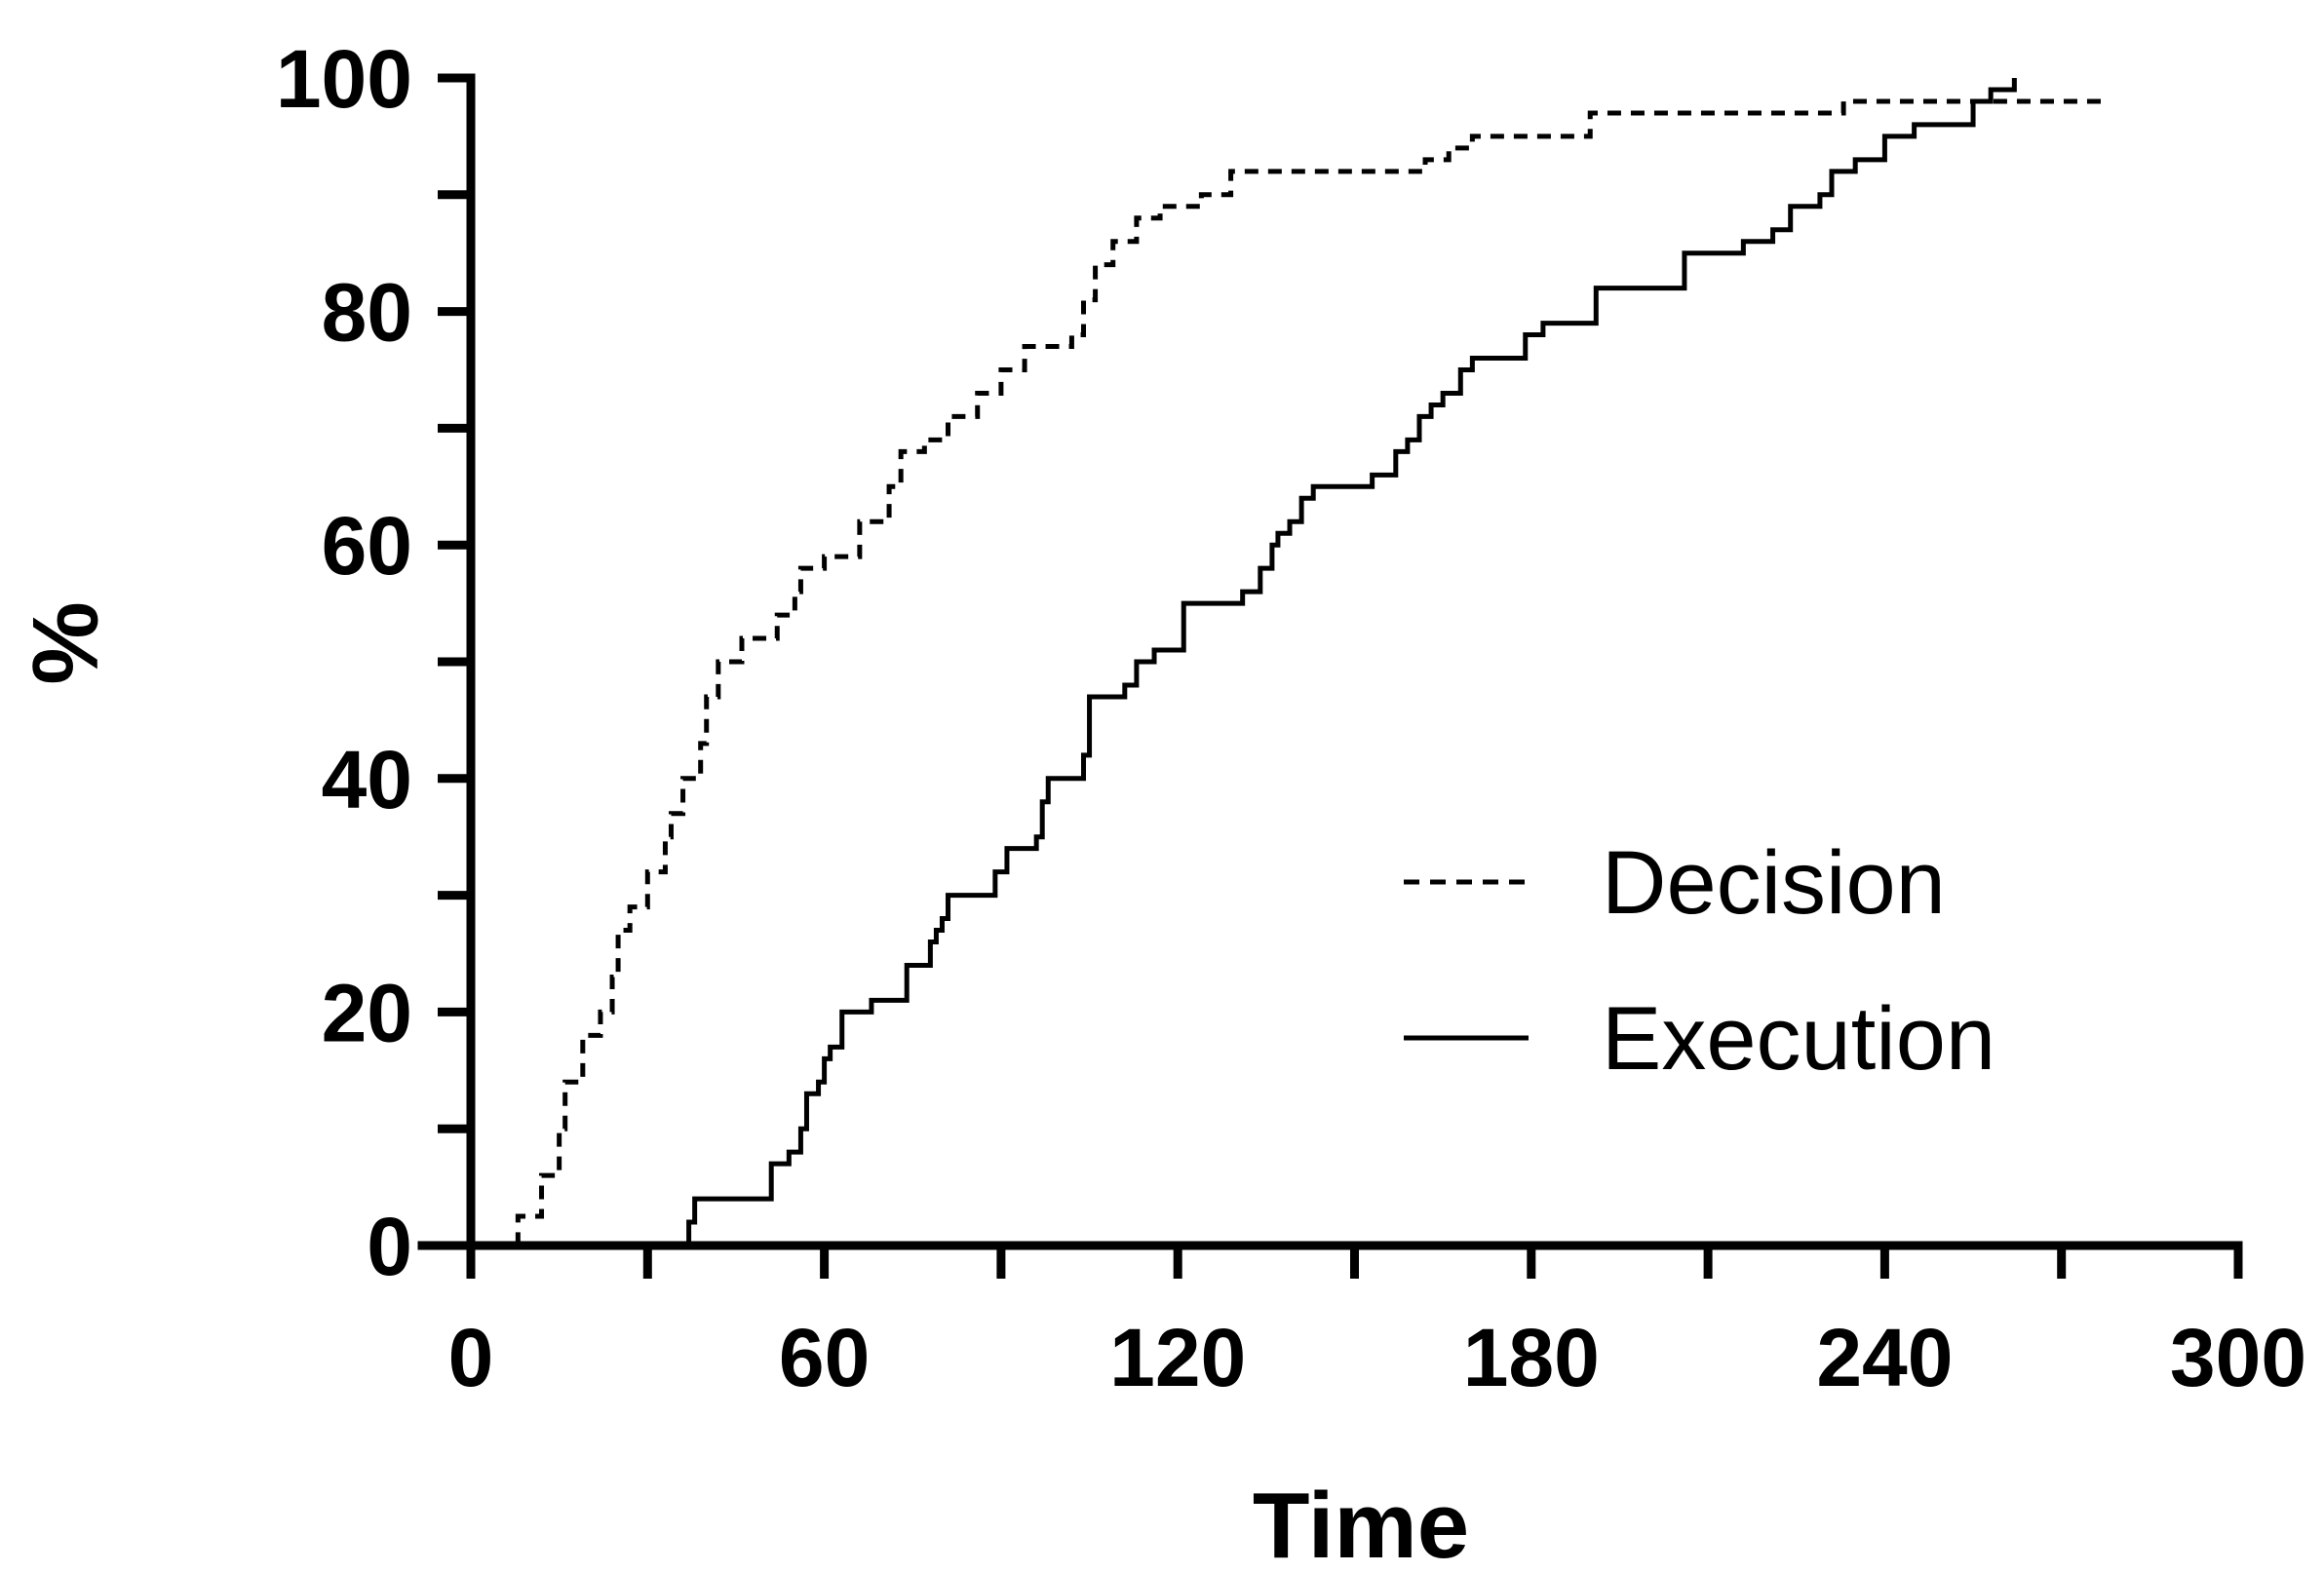 This screenshot has height=1572, width=2324. I want to click on legend: Decision Execution, so click(1699, 961).